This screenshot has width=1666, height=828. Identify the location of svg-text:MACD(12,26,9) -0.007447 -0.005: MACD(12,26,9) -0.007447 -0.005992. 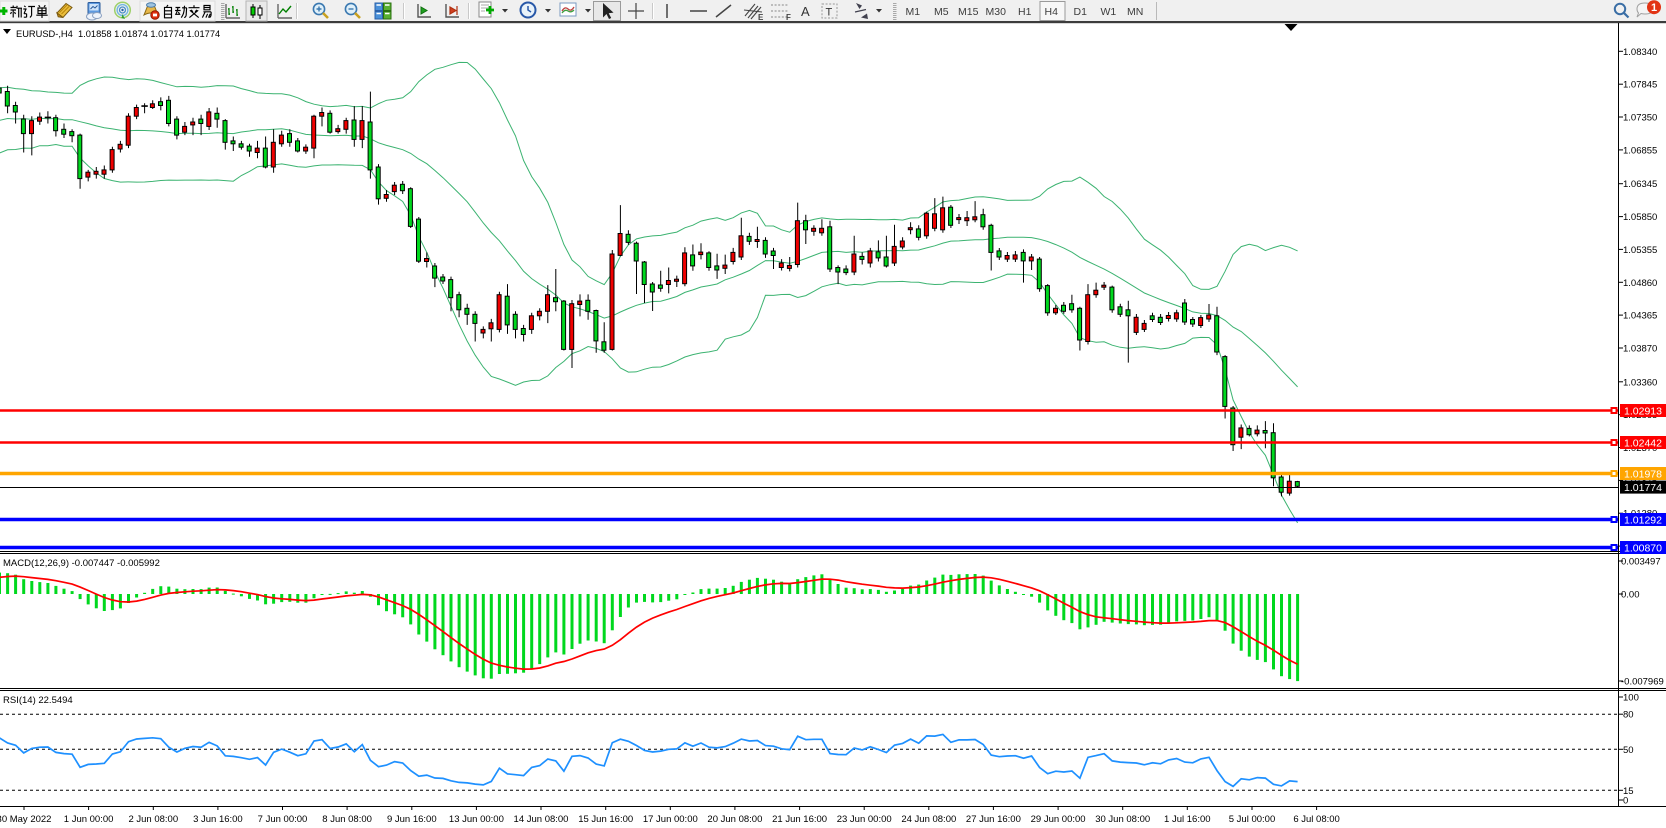
(81, 563).